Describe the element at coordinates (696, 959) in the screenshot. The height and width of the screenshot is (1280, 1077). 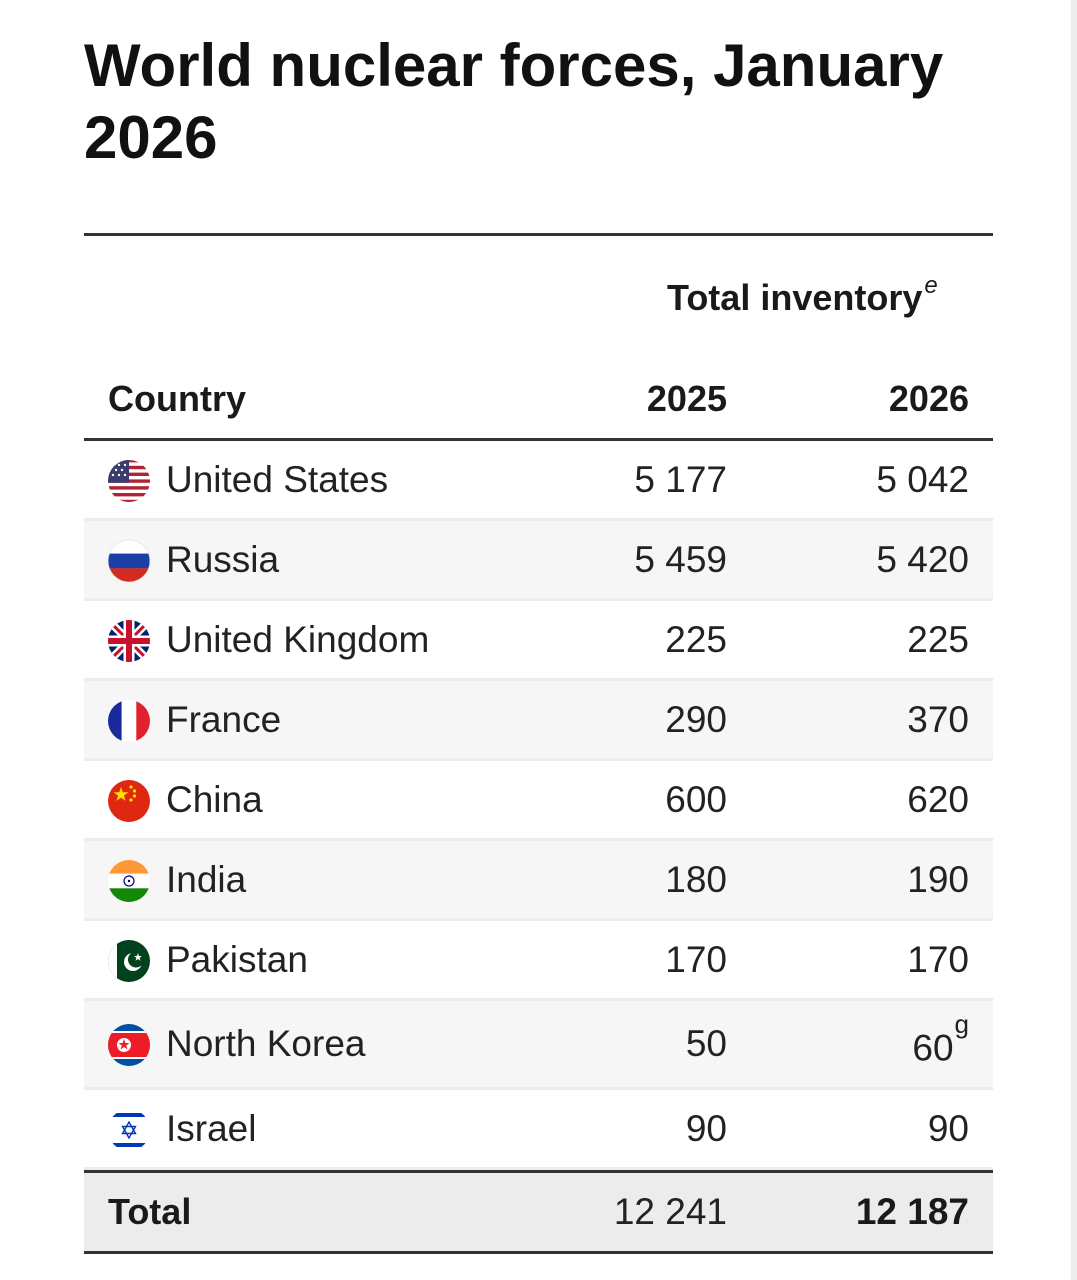
I see `value-2025: 170` at that location.